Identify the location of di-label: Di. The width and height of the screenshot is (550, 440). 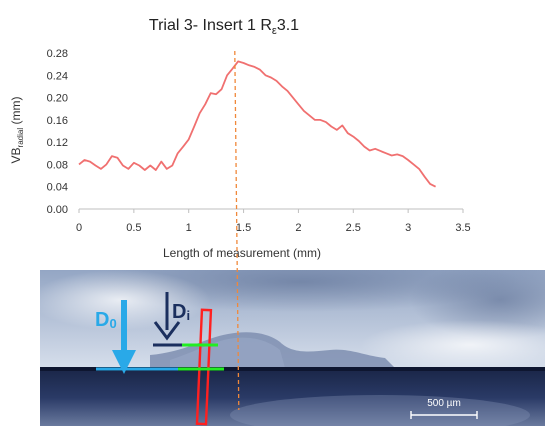
(181, 312).